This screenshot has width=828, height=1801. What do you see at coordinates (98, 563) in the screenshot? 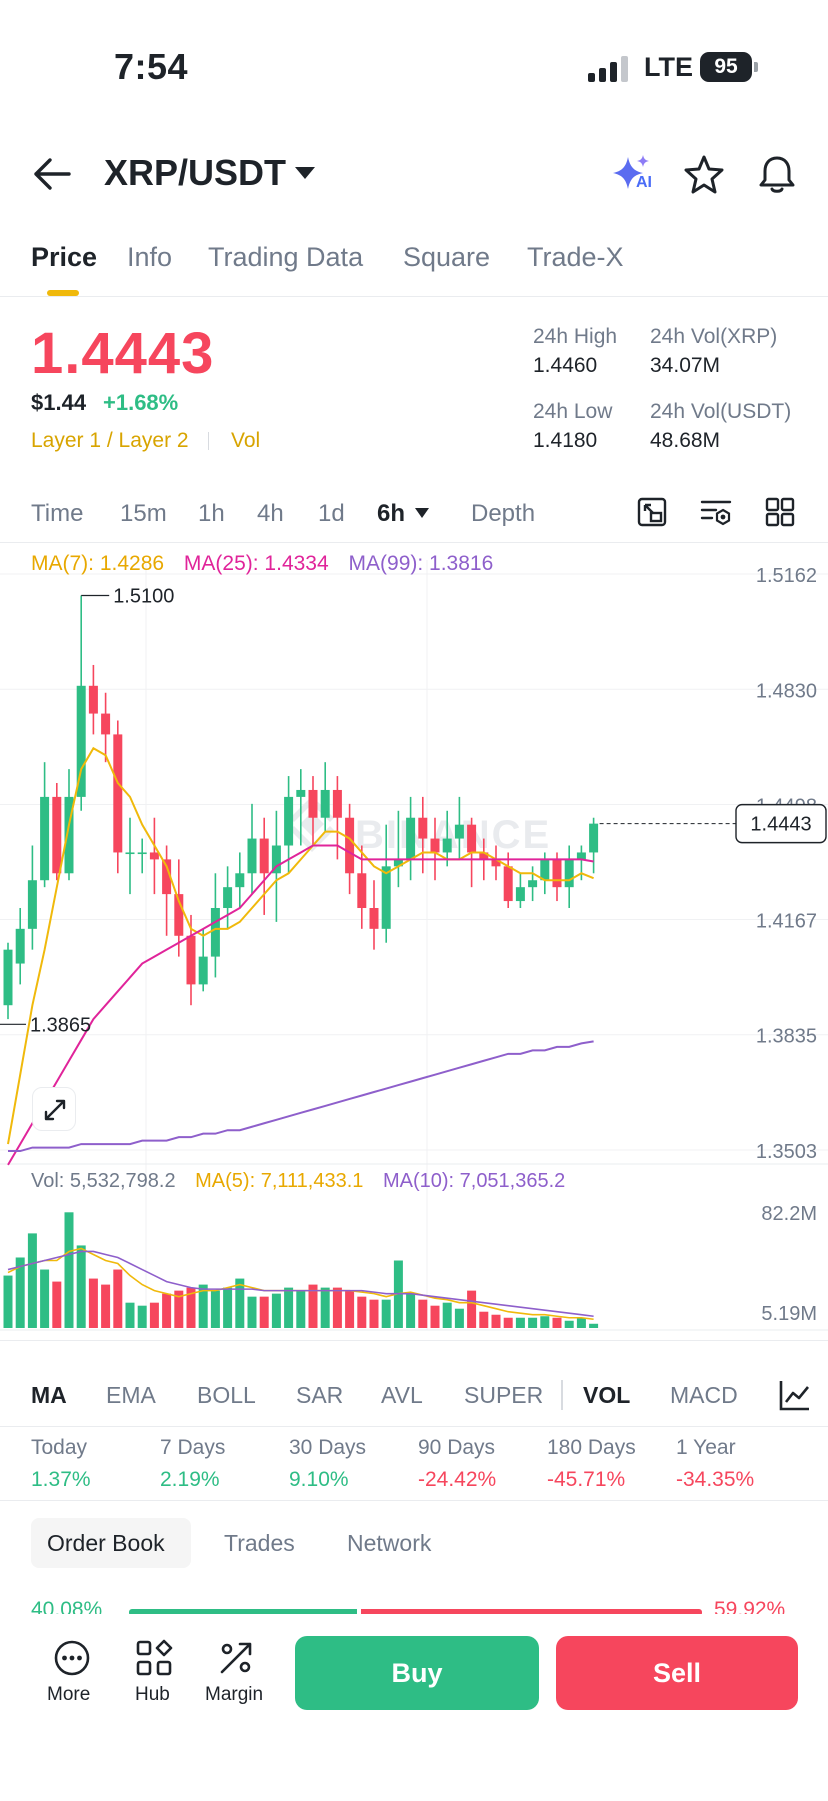
I see `ma7-legend: MA(7): 1.4286` at bounding box center [98, 563].